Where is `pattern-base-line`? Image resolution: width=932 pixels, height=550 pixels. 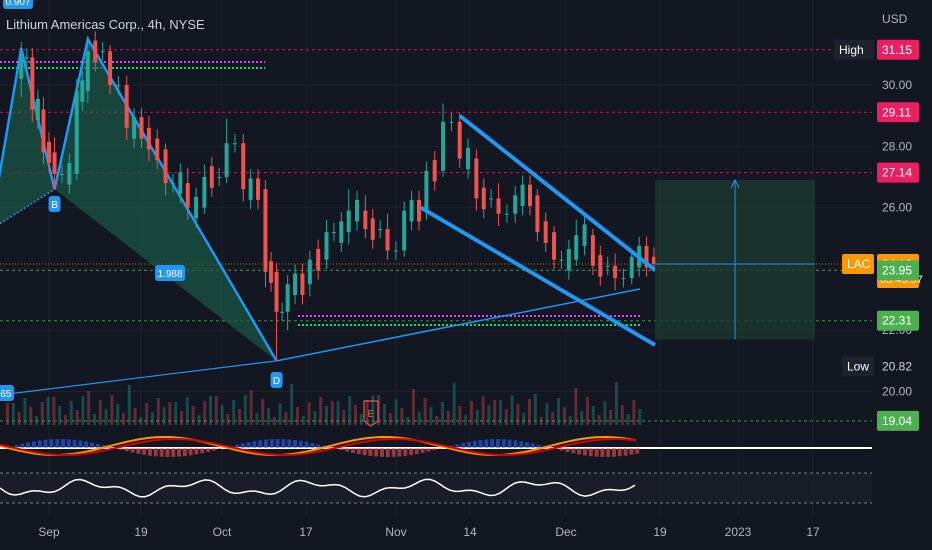
pattern-base-line is located at coordinates (138, 378).